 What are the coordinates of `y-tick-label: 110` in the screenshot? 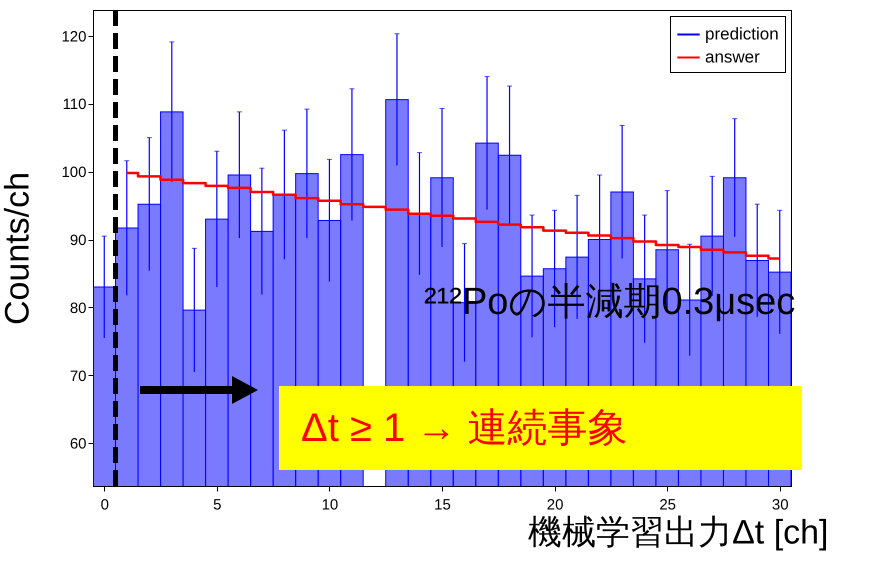 It's located at (74, 105).